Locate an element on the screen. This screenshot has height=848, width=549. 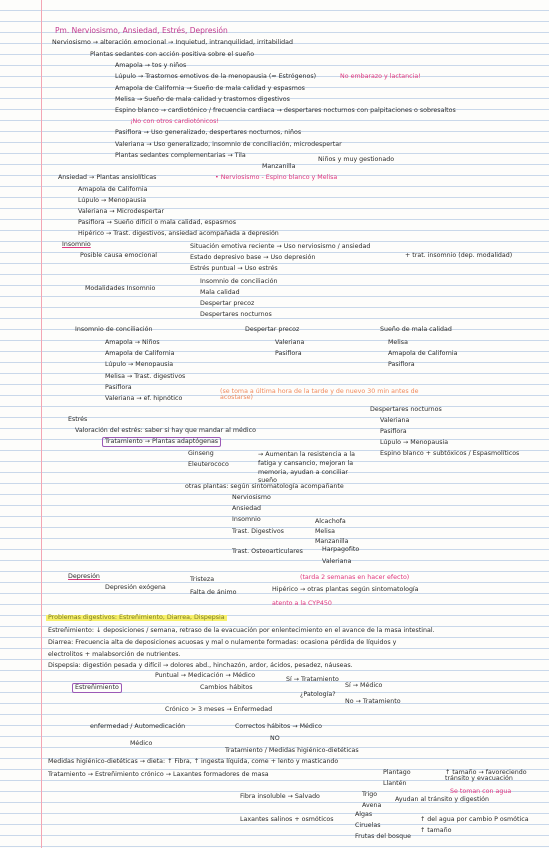
section-heading: Insomnio is located at coordinates (76, 244).